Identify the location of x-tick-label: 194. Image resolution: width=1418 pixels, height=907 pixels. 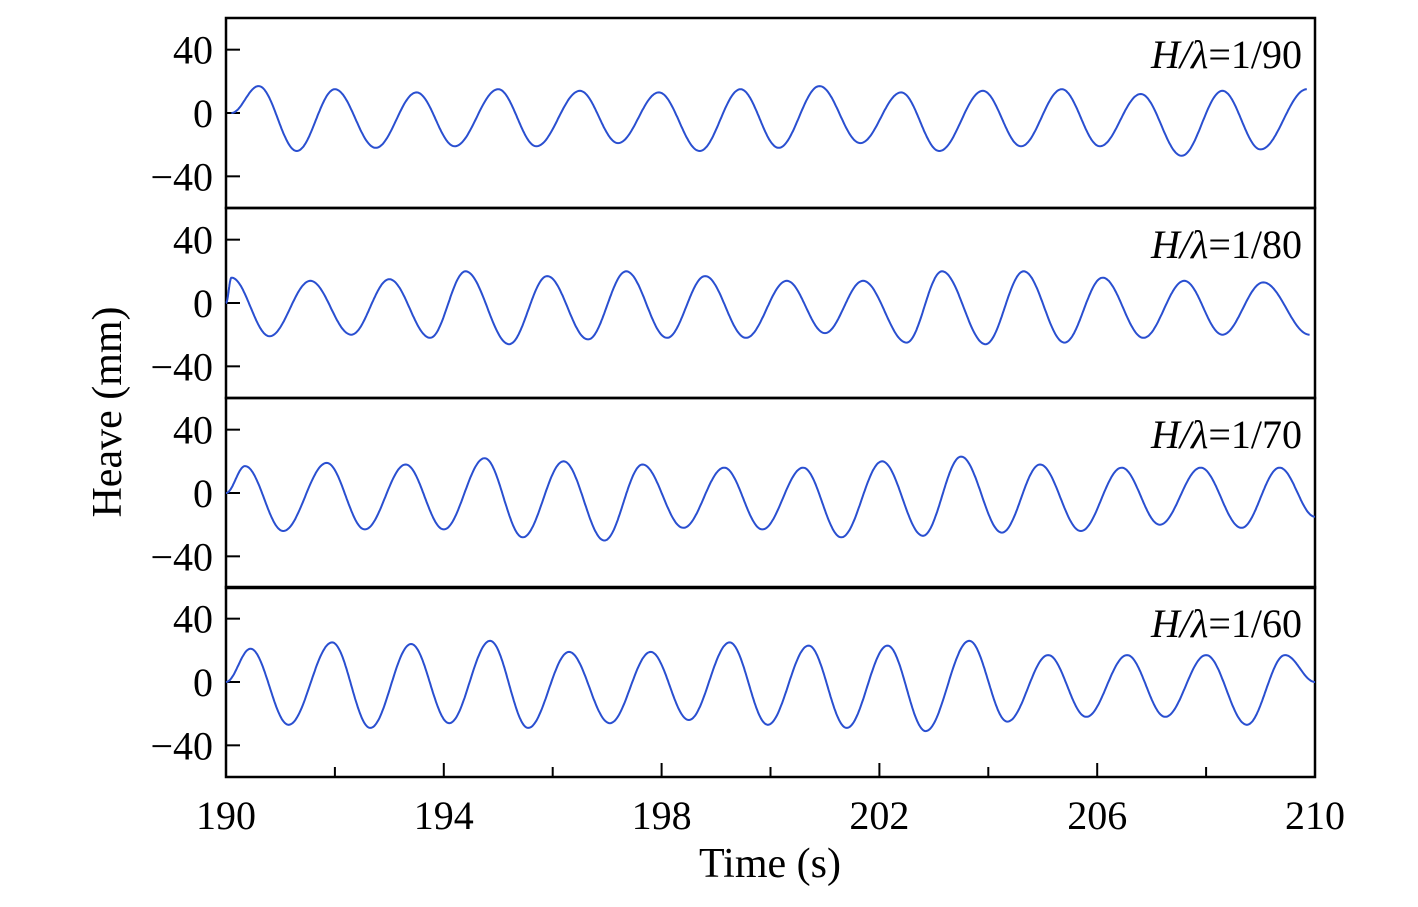
(444, 815).